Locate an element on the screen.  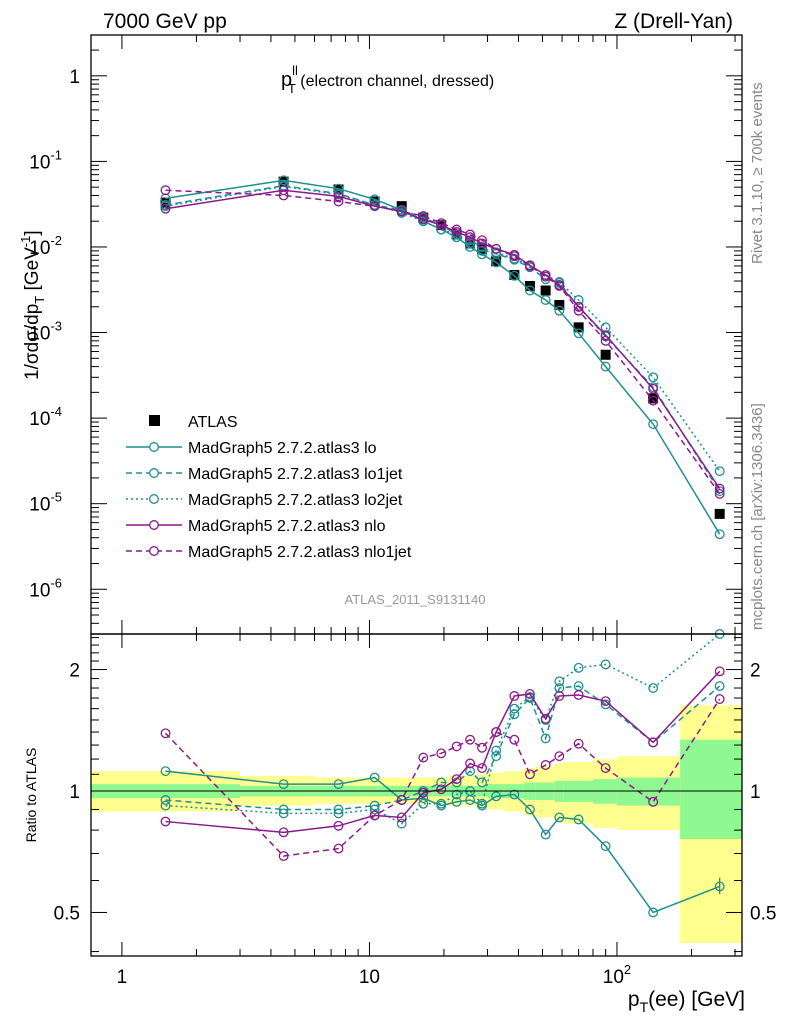
series-line-lo is located at coordinates (442, 842).